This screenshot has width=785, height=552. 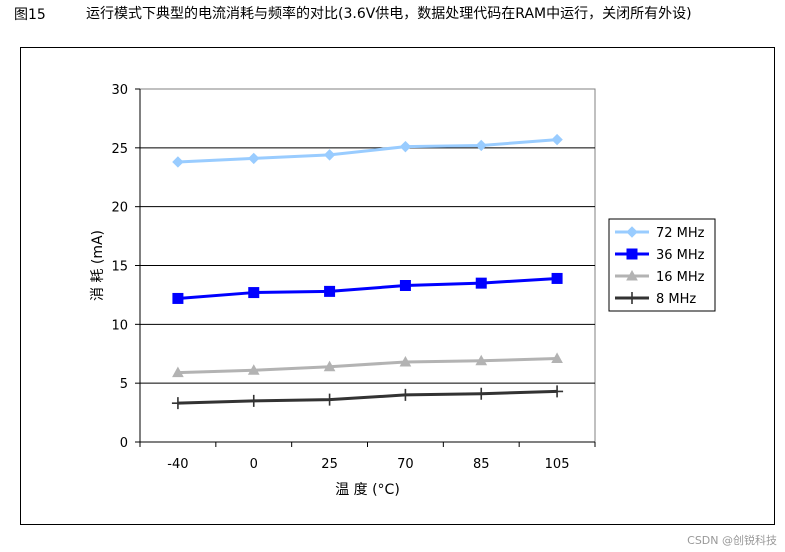 What do you see at coordinates (632, 298) in the screenshot?
I see `legend-marker-8-mhz` at bounding box center [632, 298].